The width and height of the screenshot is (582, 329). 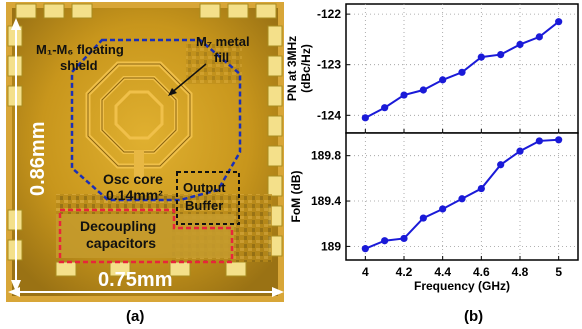 What do you see at coordinates (404, 272) in the screenshot?
I see `x-tick-label: 4.2` at bounding box center [404, 272].